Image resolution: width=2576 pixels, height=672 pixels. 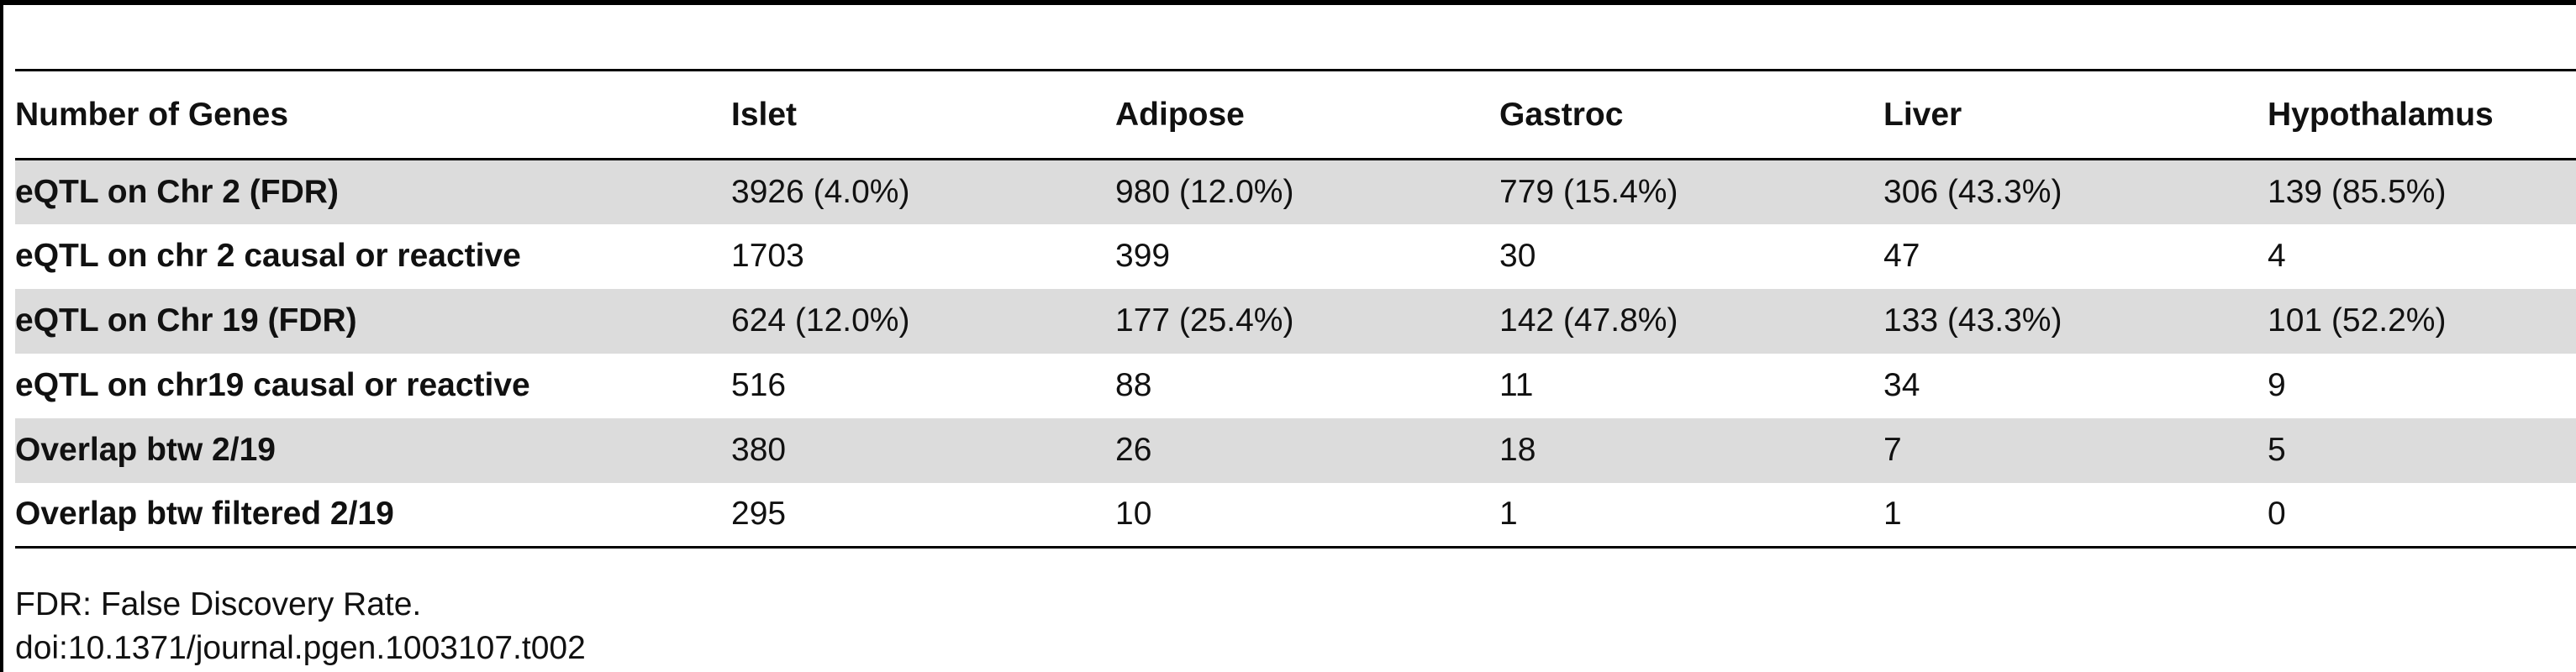 What do you see at coordinates (1561, 114) in the screenshot?
I see `column-header-gastroc: Gastroc` at bounding box center [1561, 114].